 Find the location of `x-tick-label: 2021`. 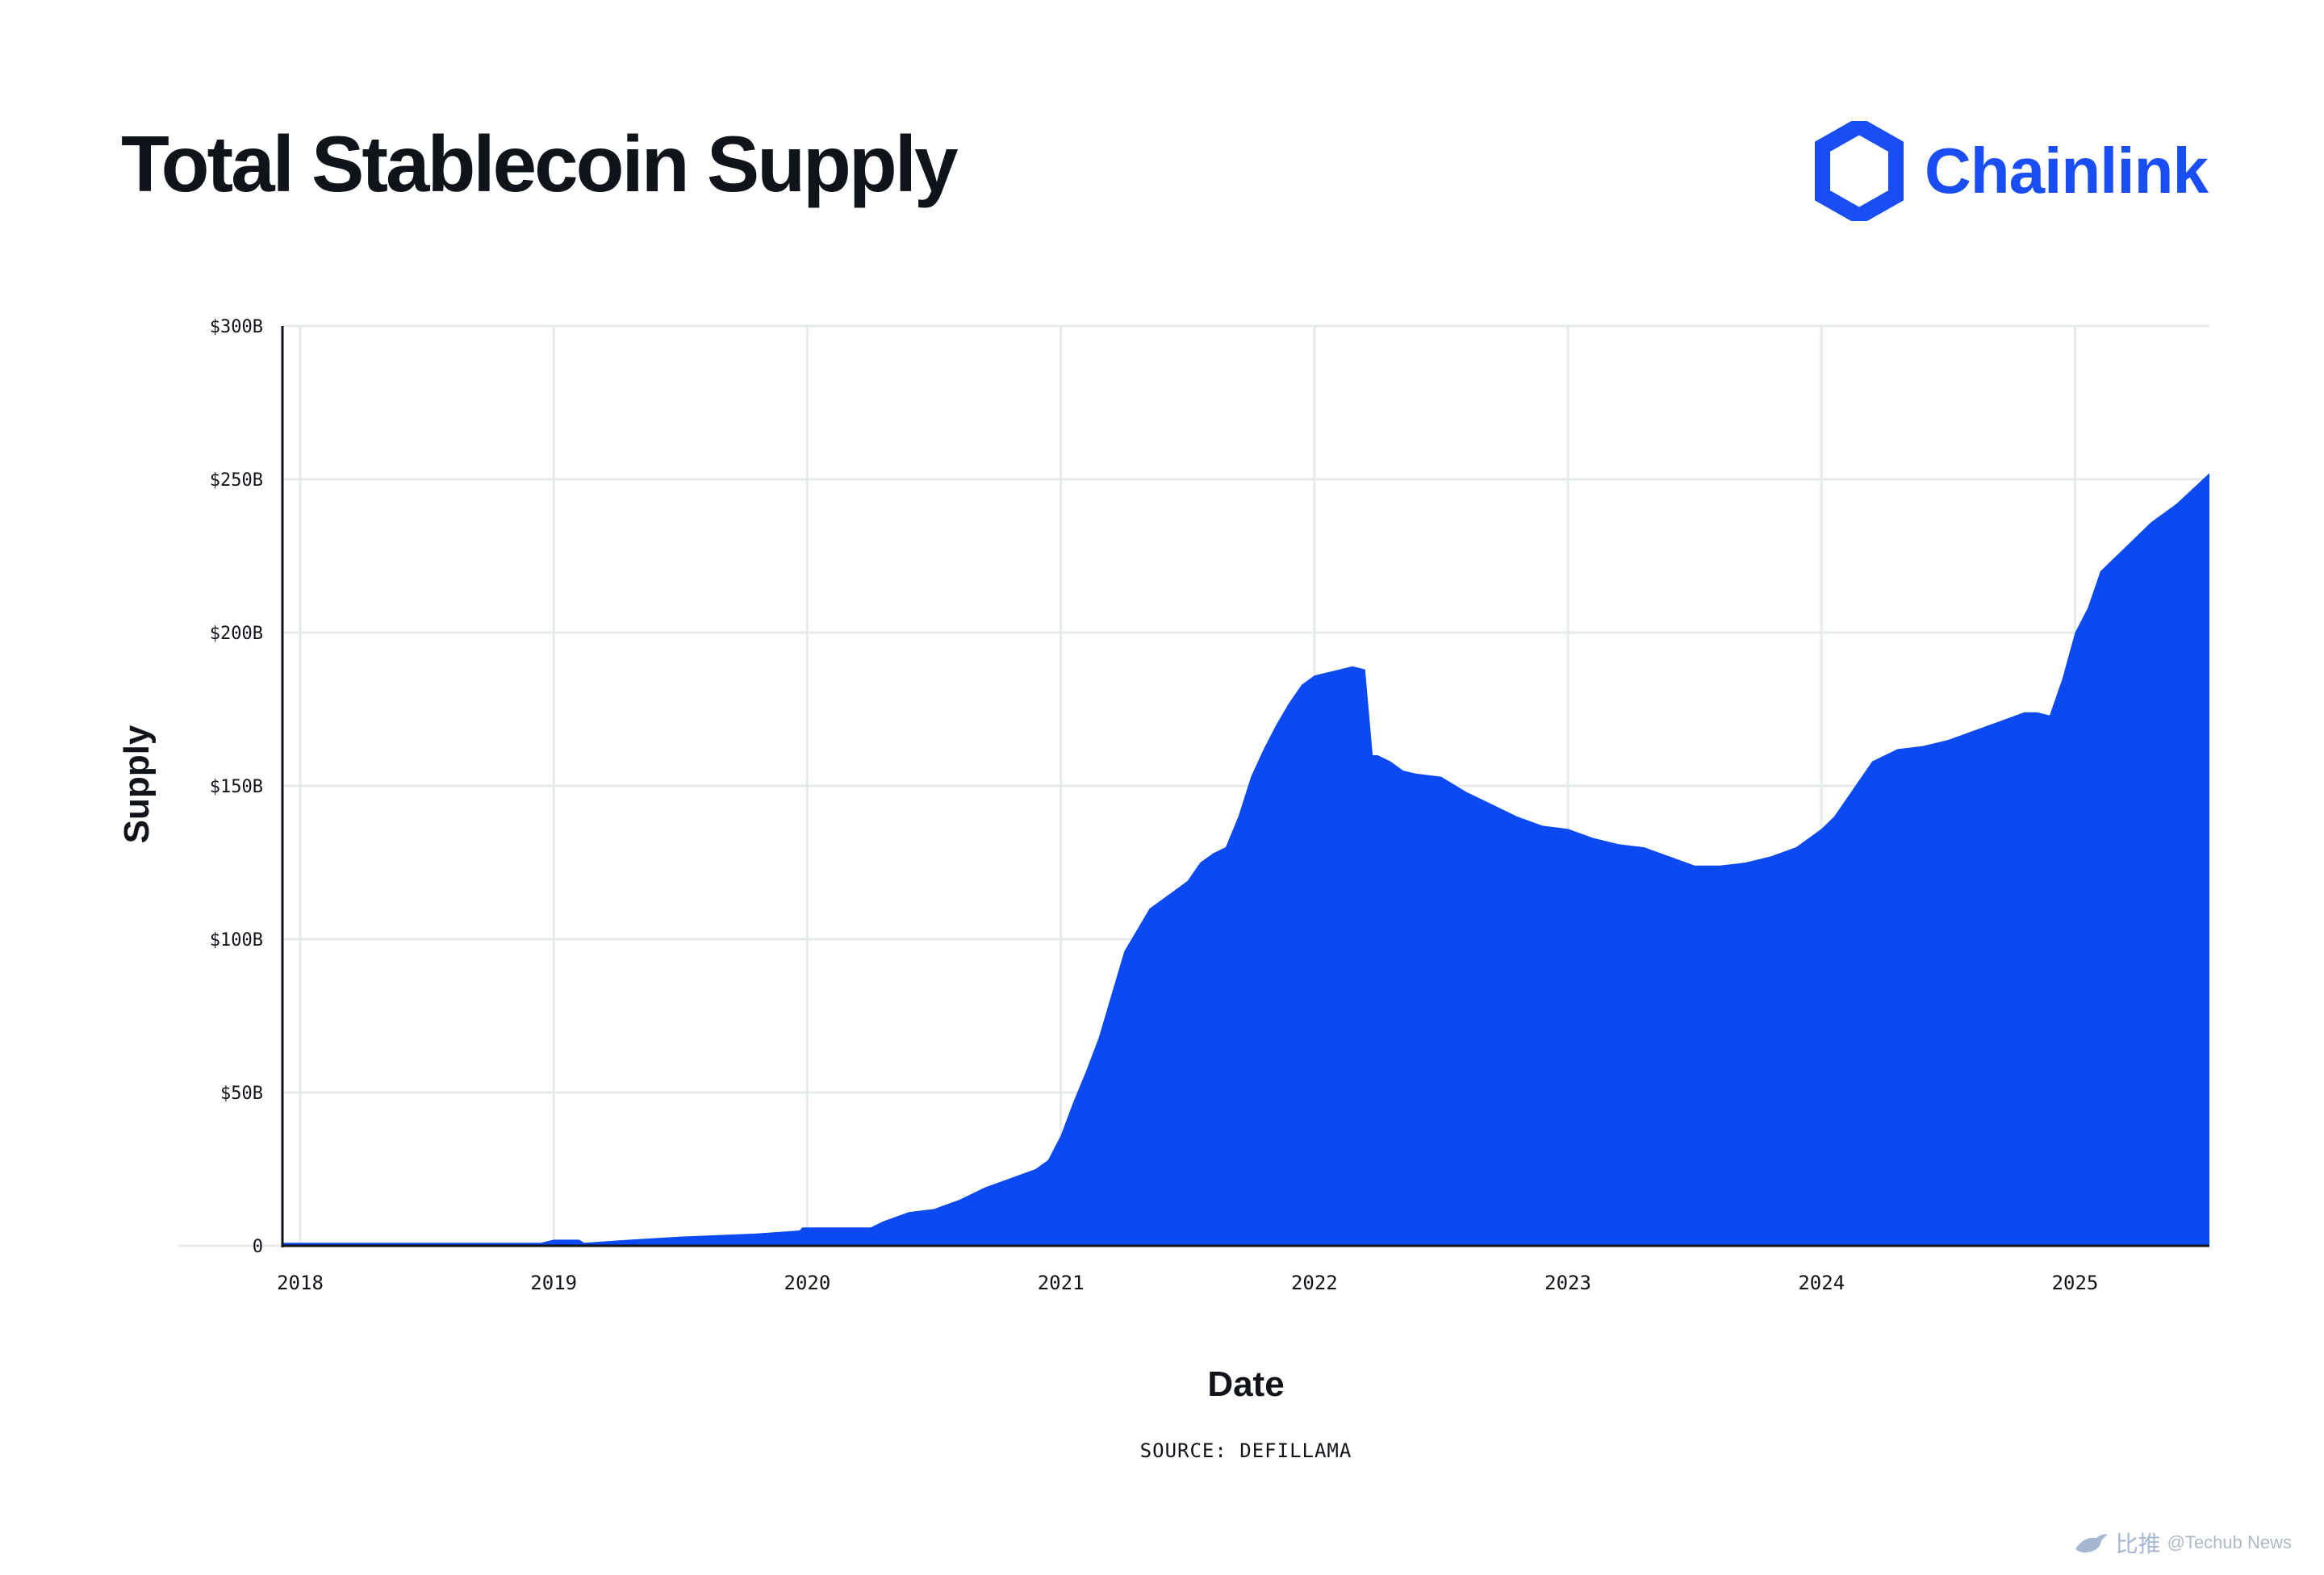

x-tick-label: 2021 is located at coordinates (1062, 1283).